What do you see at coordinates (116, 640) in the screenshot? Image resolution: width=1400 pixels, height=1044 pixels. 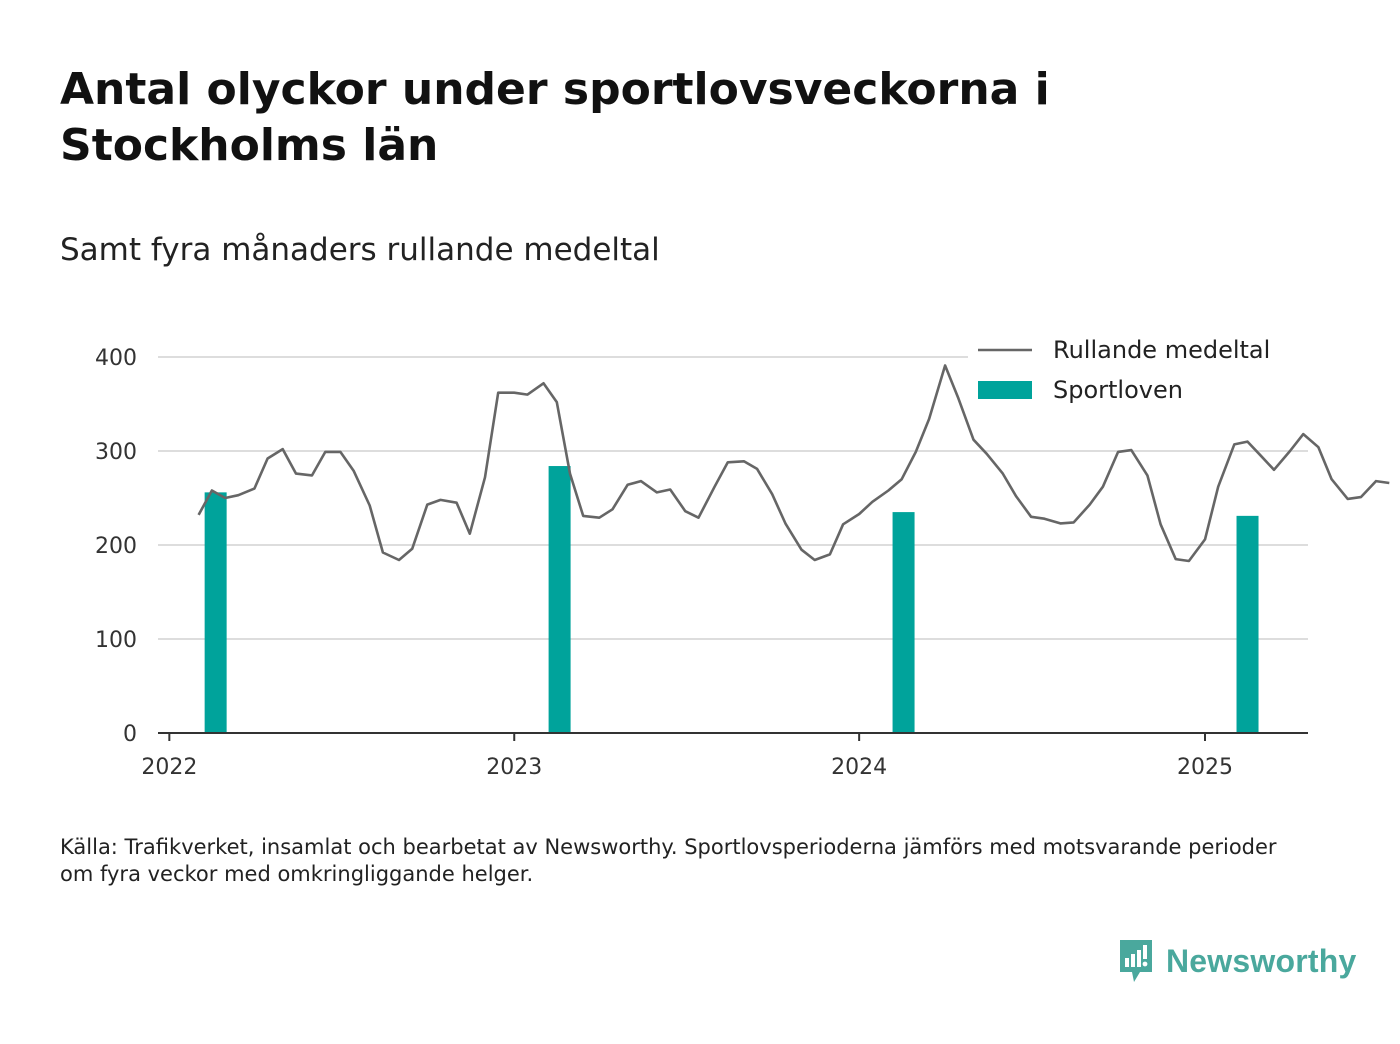 I see `y-tick-label: 100` at bounding box center [116, 640].